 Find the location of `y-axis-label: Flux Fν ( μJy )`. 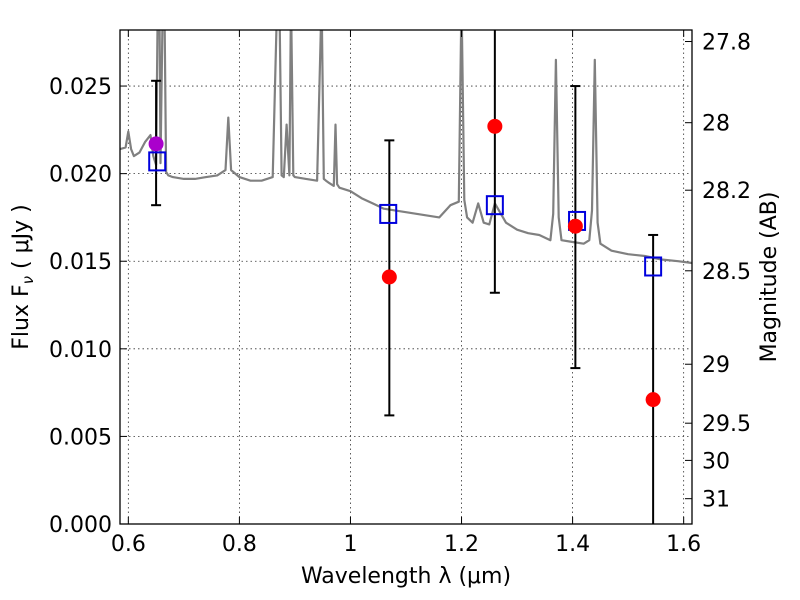

y-axis-label: Flux Fν ( μJy ) is located at coordinates (23, 276).